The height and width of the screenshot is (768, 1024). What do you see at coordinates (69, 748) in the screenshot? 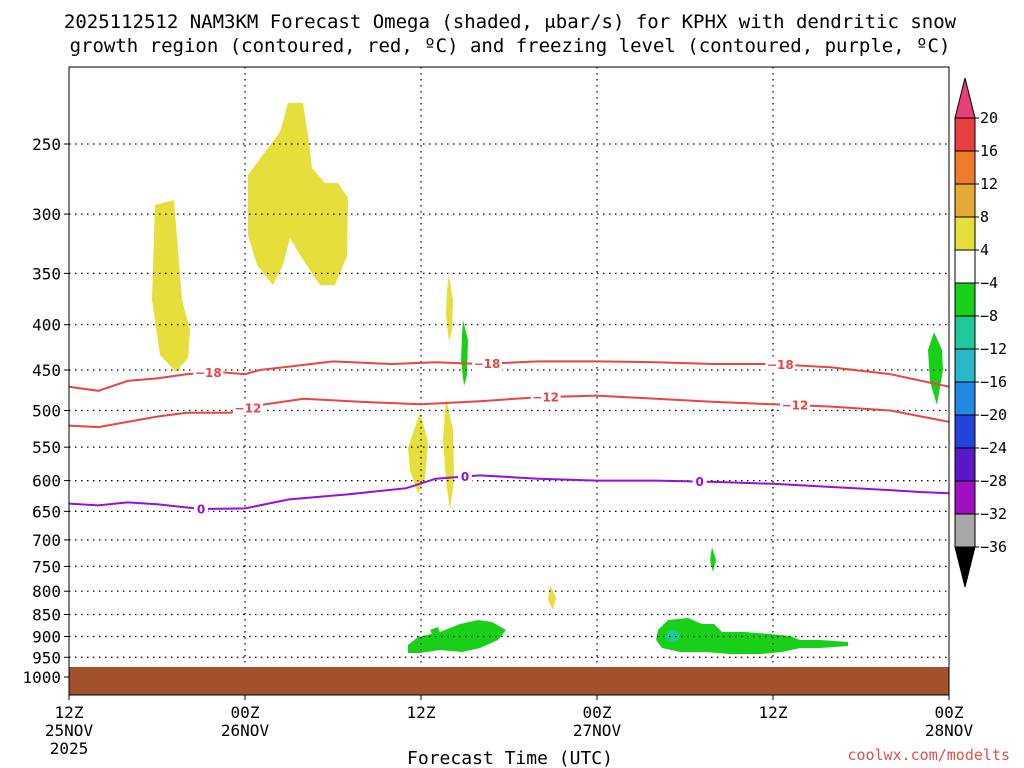
I see `x-tick-year: 2025` at bounding box center [69, 748].